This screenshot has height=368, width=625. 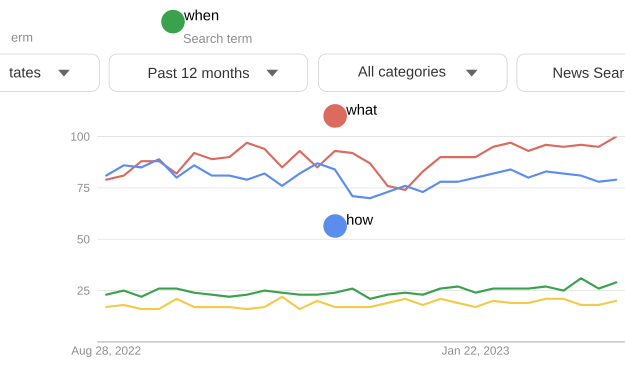 What do you see at coordinates (22, 38) in the screenshot?
I see `text: erm` at bounding box center [22, 38].